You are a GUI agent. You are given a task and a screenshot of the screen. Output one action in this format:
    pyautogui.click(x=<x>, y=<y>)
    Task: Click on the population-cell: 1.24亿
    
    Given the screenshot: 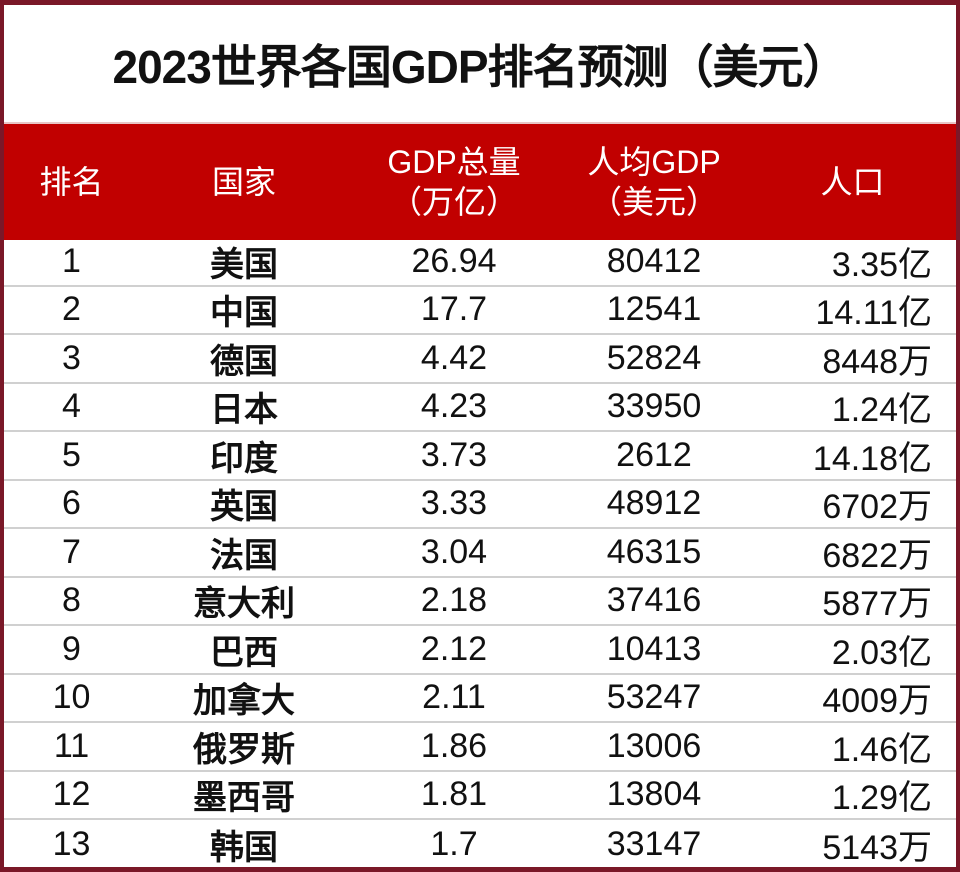 What is the action you would take?
    pyautogui.click(x=881, y=410)
    